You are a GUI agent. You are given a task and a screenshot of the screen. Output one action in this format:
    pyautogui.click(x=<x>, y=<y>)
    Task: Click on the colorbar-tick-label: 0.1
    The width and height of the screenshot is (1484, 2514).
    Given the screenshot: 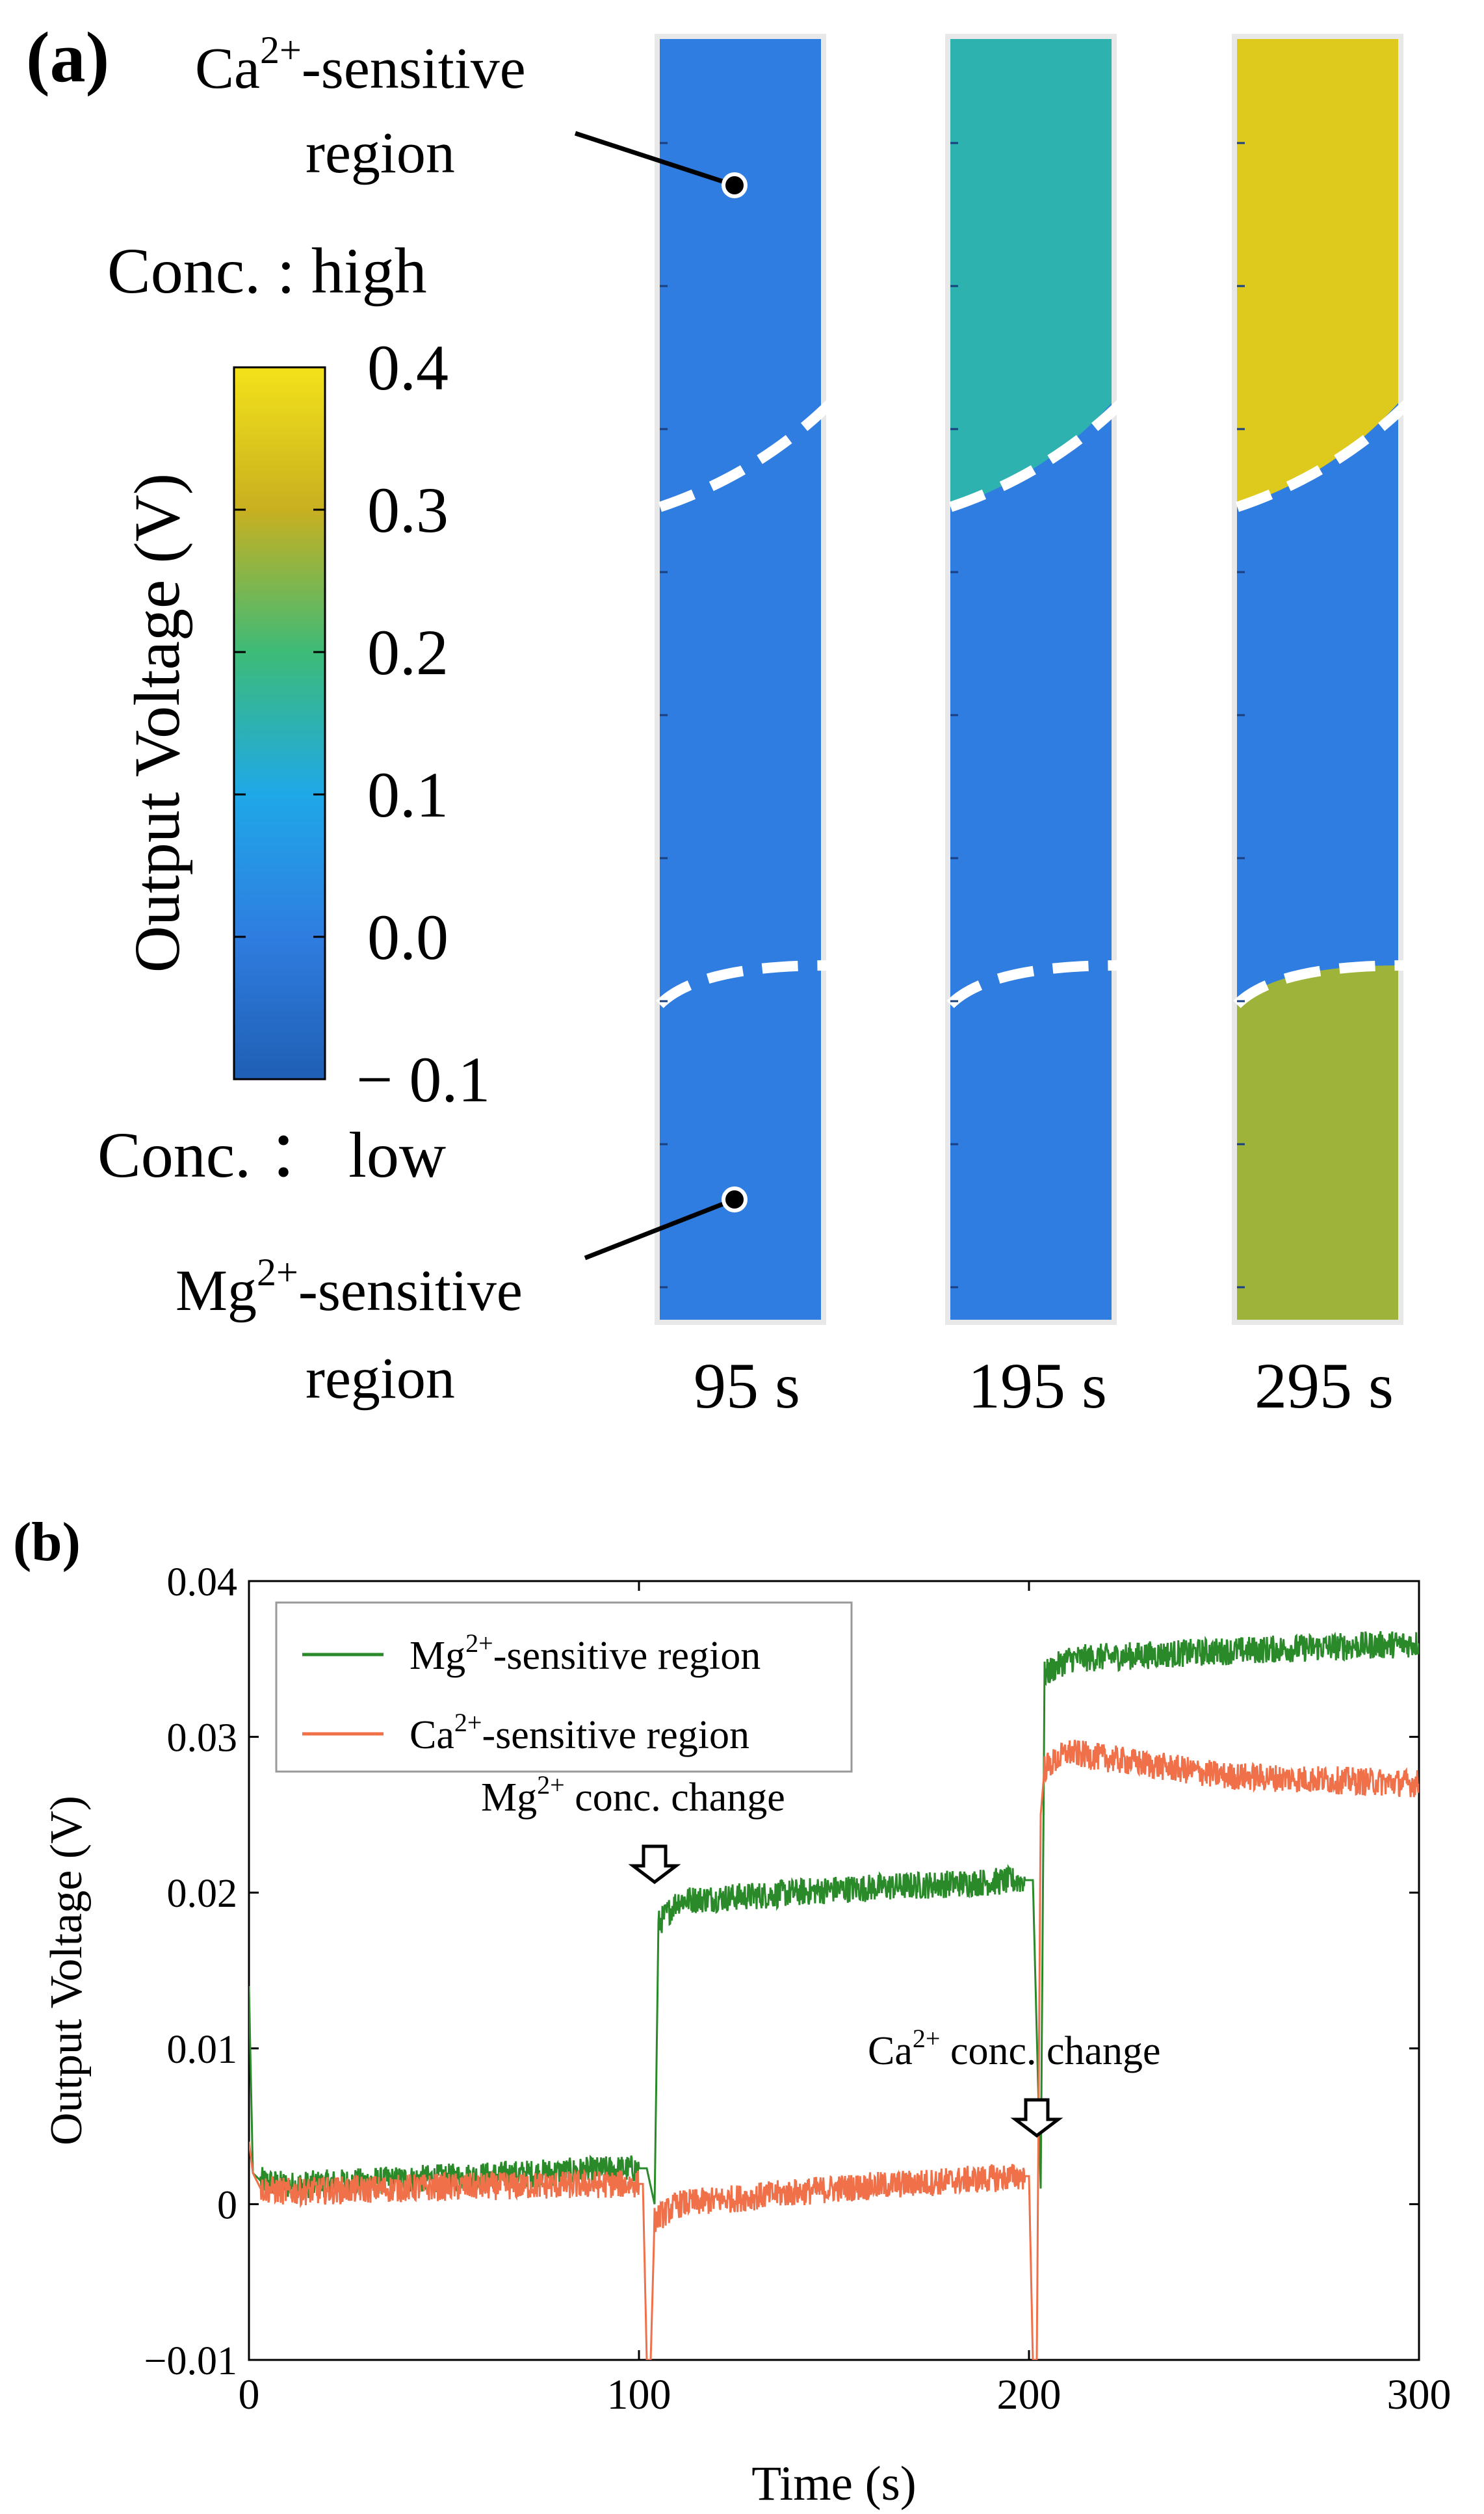 What is the action you would take?
    pyautogui.click(x=408, y=795)
    